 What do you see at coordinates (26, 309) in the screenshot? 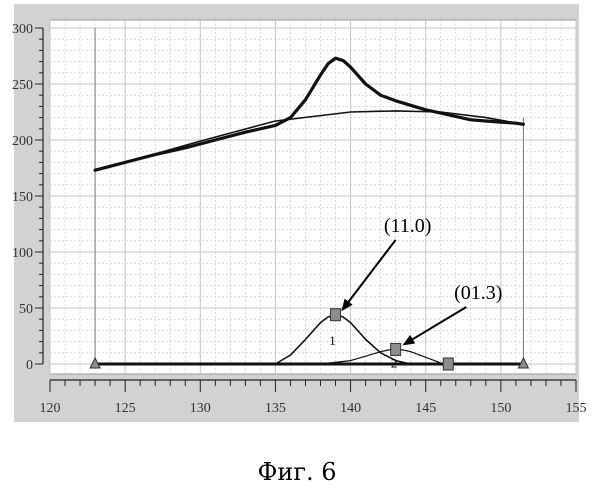
I see `y-tick-label: 50` at bounding box center [26, 309].